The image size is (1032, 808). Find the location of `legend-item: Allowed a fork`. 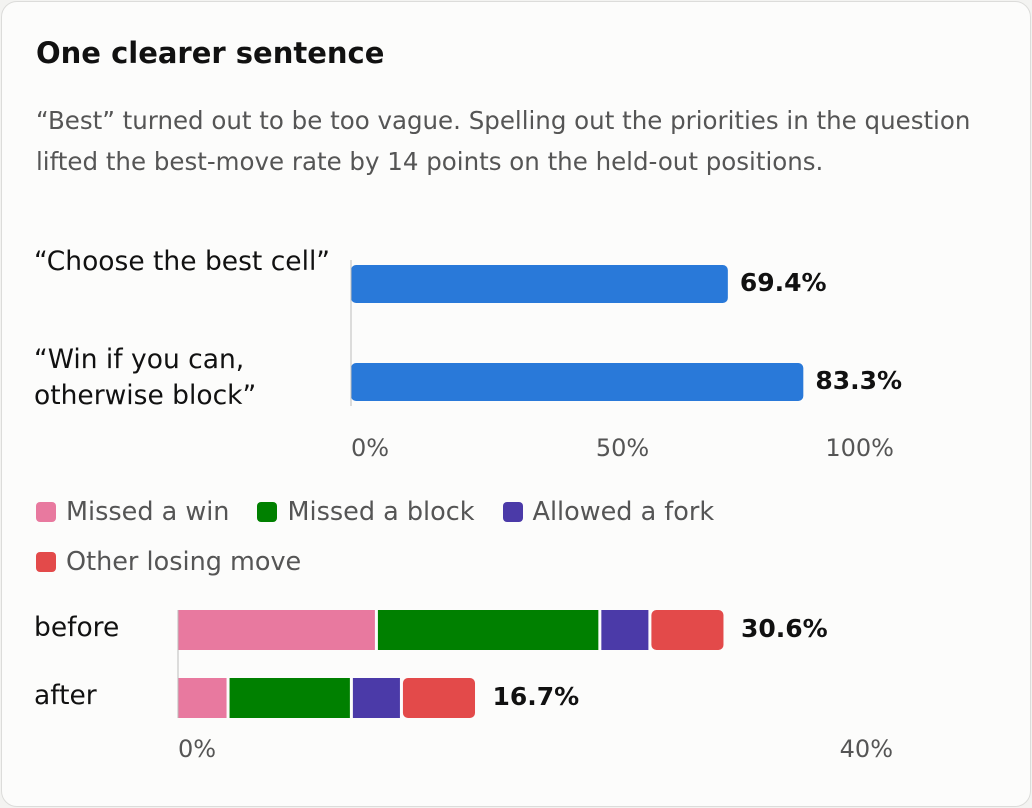

legend-item: Allowed a fork is located at coordinates (608, 512).